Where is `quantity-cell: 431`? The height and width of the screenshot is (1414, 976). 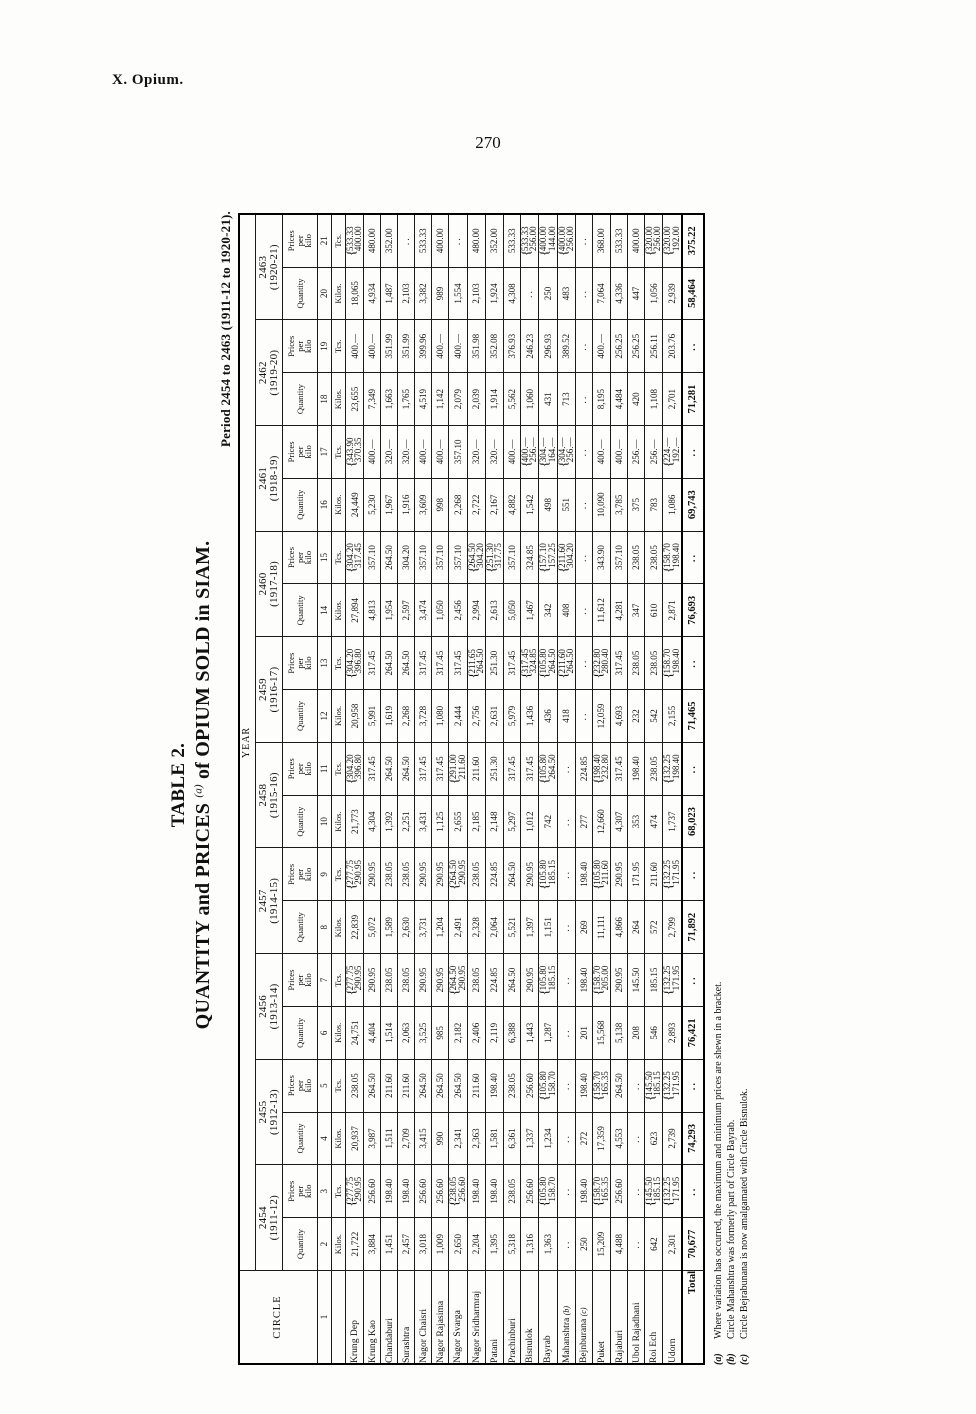
quantity-cell: 431 is located at coordinates (548, 399).